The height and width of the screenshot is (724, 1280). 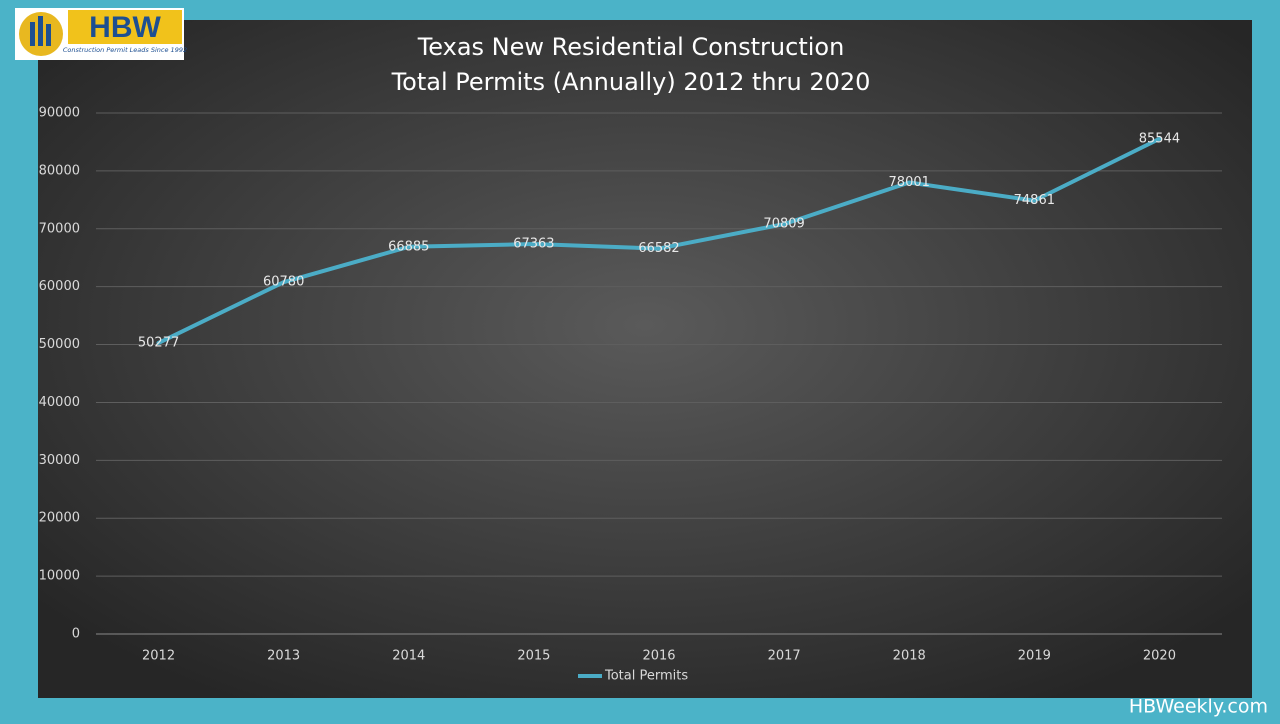 What do you see at coordinates (59, 286) in the screenshot?
I see `y-tick-label: 60000` at bounding box center [59, 286].